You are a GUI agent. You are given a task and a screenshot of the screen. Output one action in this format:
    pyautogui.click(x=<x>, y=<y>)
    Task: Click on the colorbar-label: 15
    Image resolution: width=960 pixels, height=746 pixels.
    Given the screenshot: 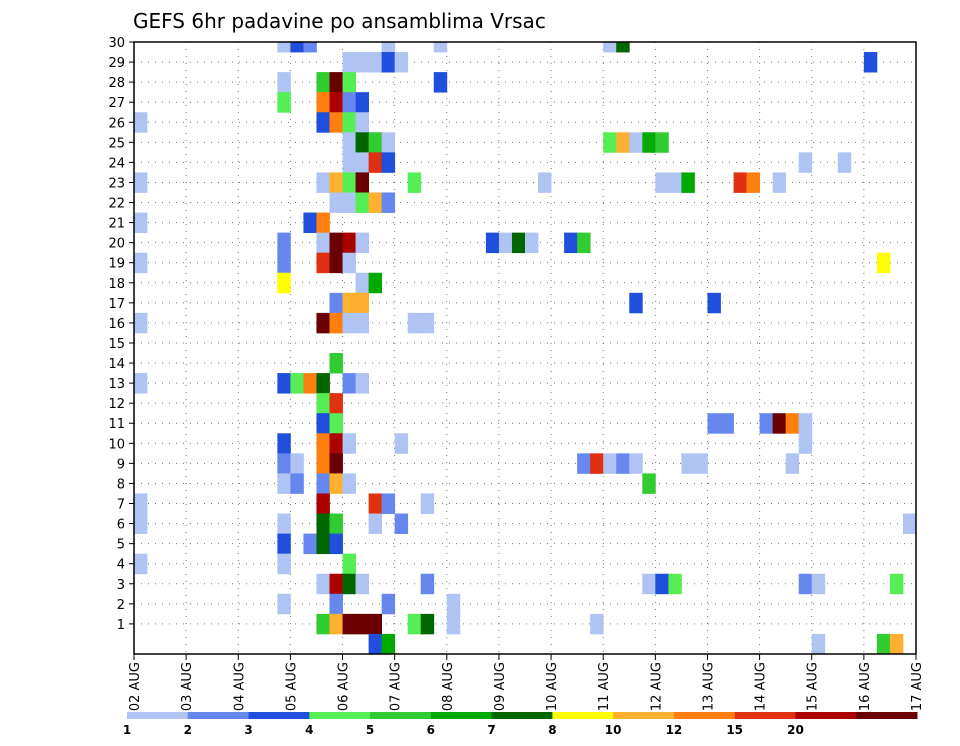 What is the action you would take?
    pyautogui.click(x=734, y=730)
    